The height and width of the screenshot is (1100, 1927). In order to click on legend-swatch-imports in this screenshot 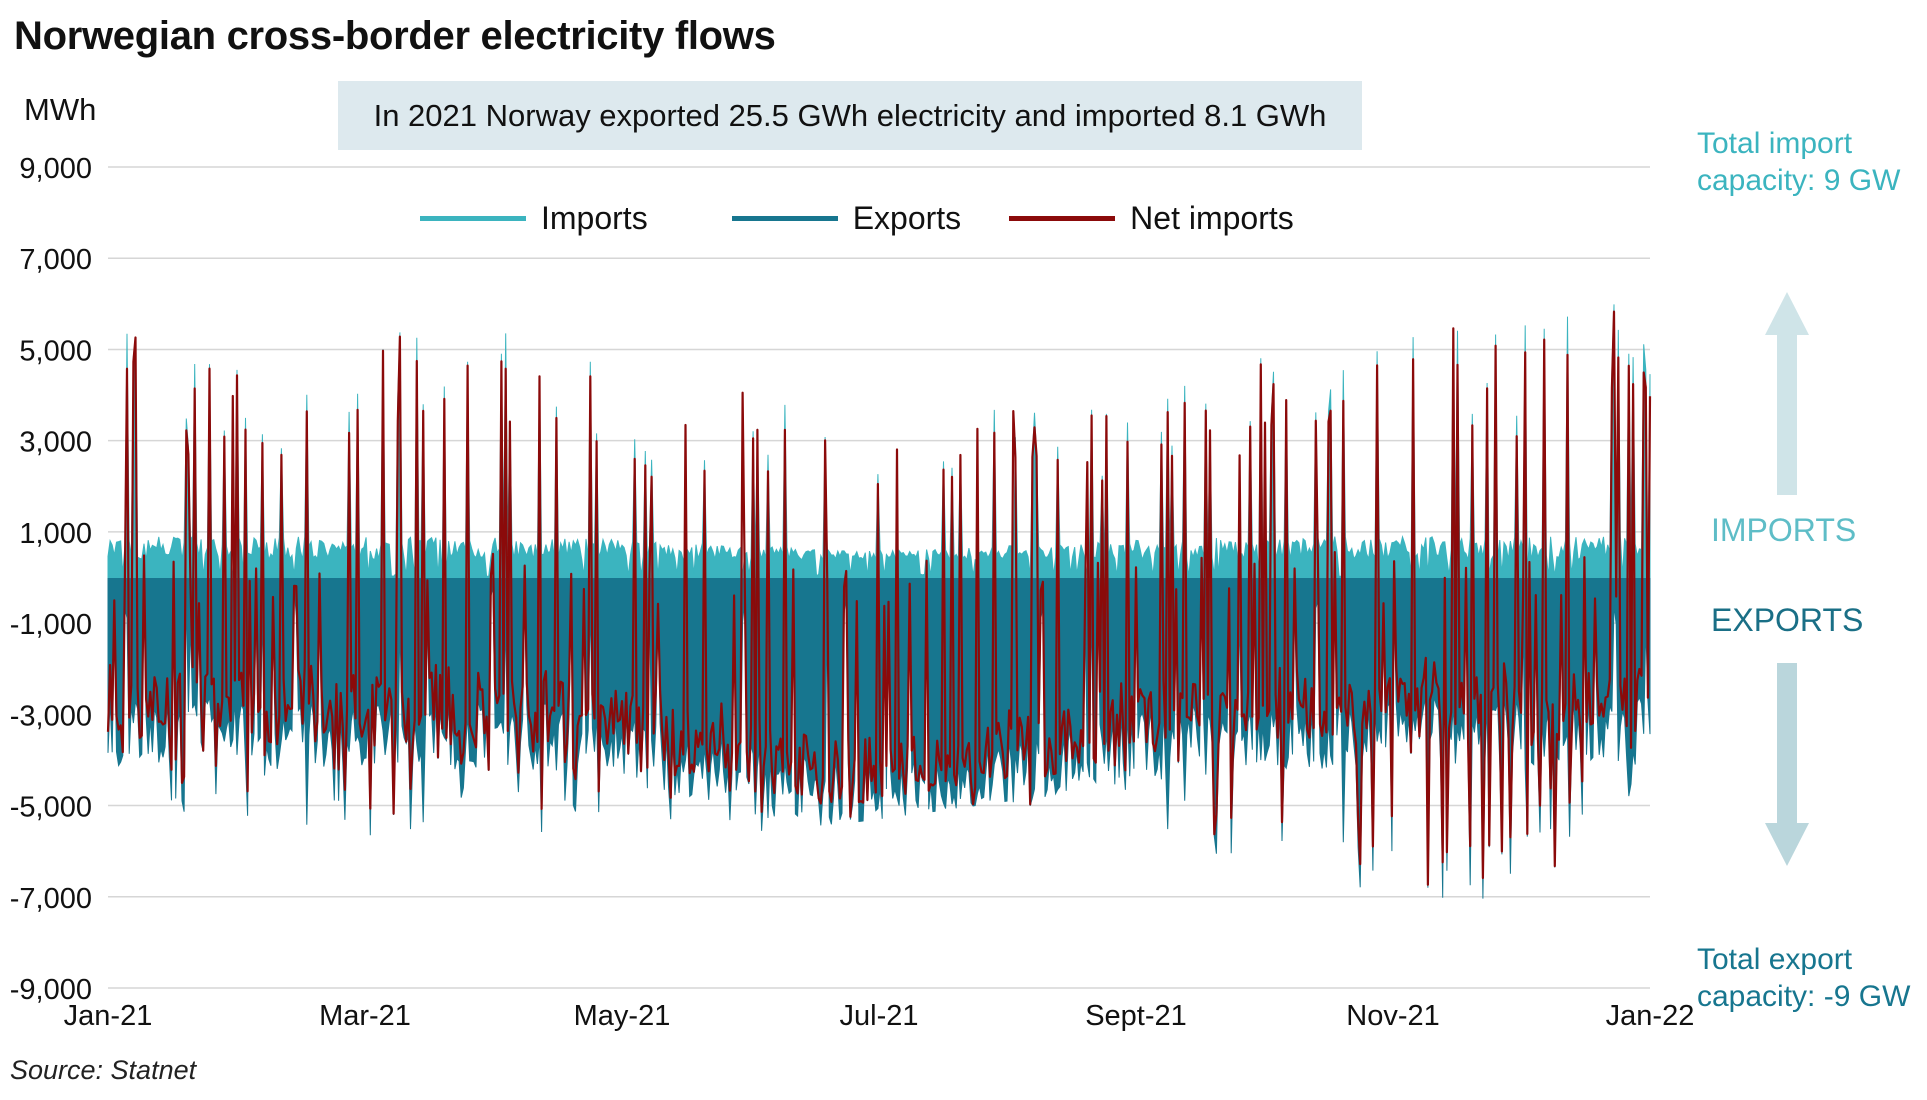, I will do `click(473, 218)`.